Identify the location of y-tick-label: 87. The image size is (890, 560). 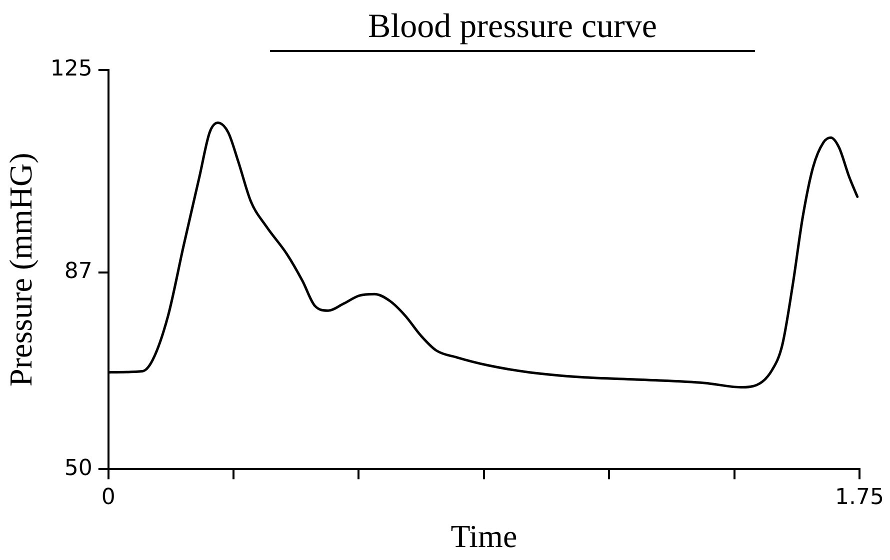
(78, 271).